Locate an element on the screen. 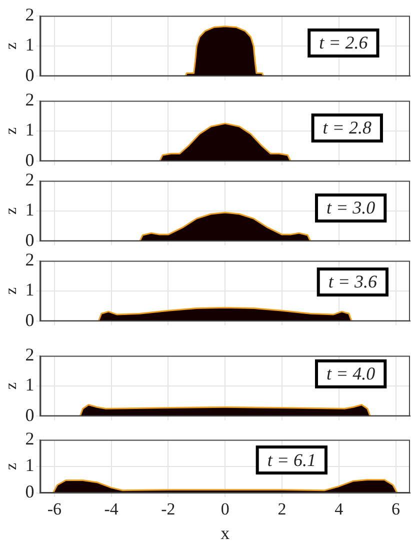  annotation: t = 3.6 is located at coordinates (353, 282).